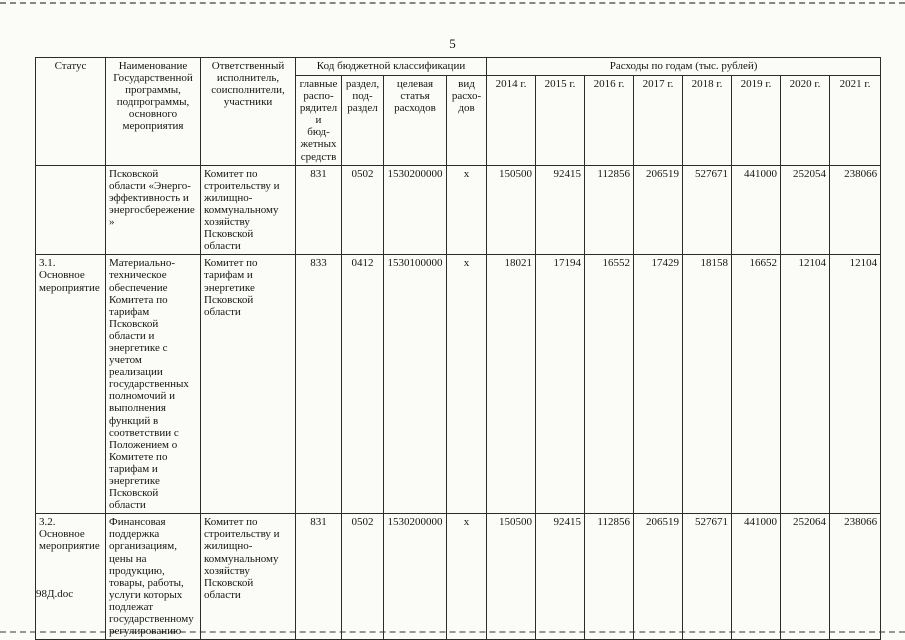  What do you see at coordinates (805, 120) in the screenshot?
I see `header-year-2020: 2020 г.` at bounding box center [805, 120].